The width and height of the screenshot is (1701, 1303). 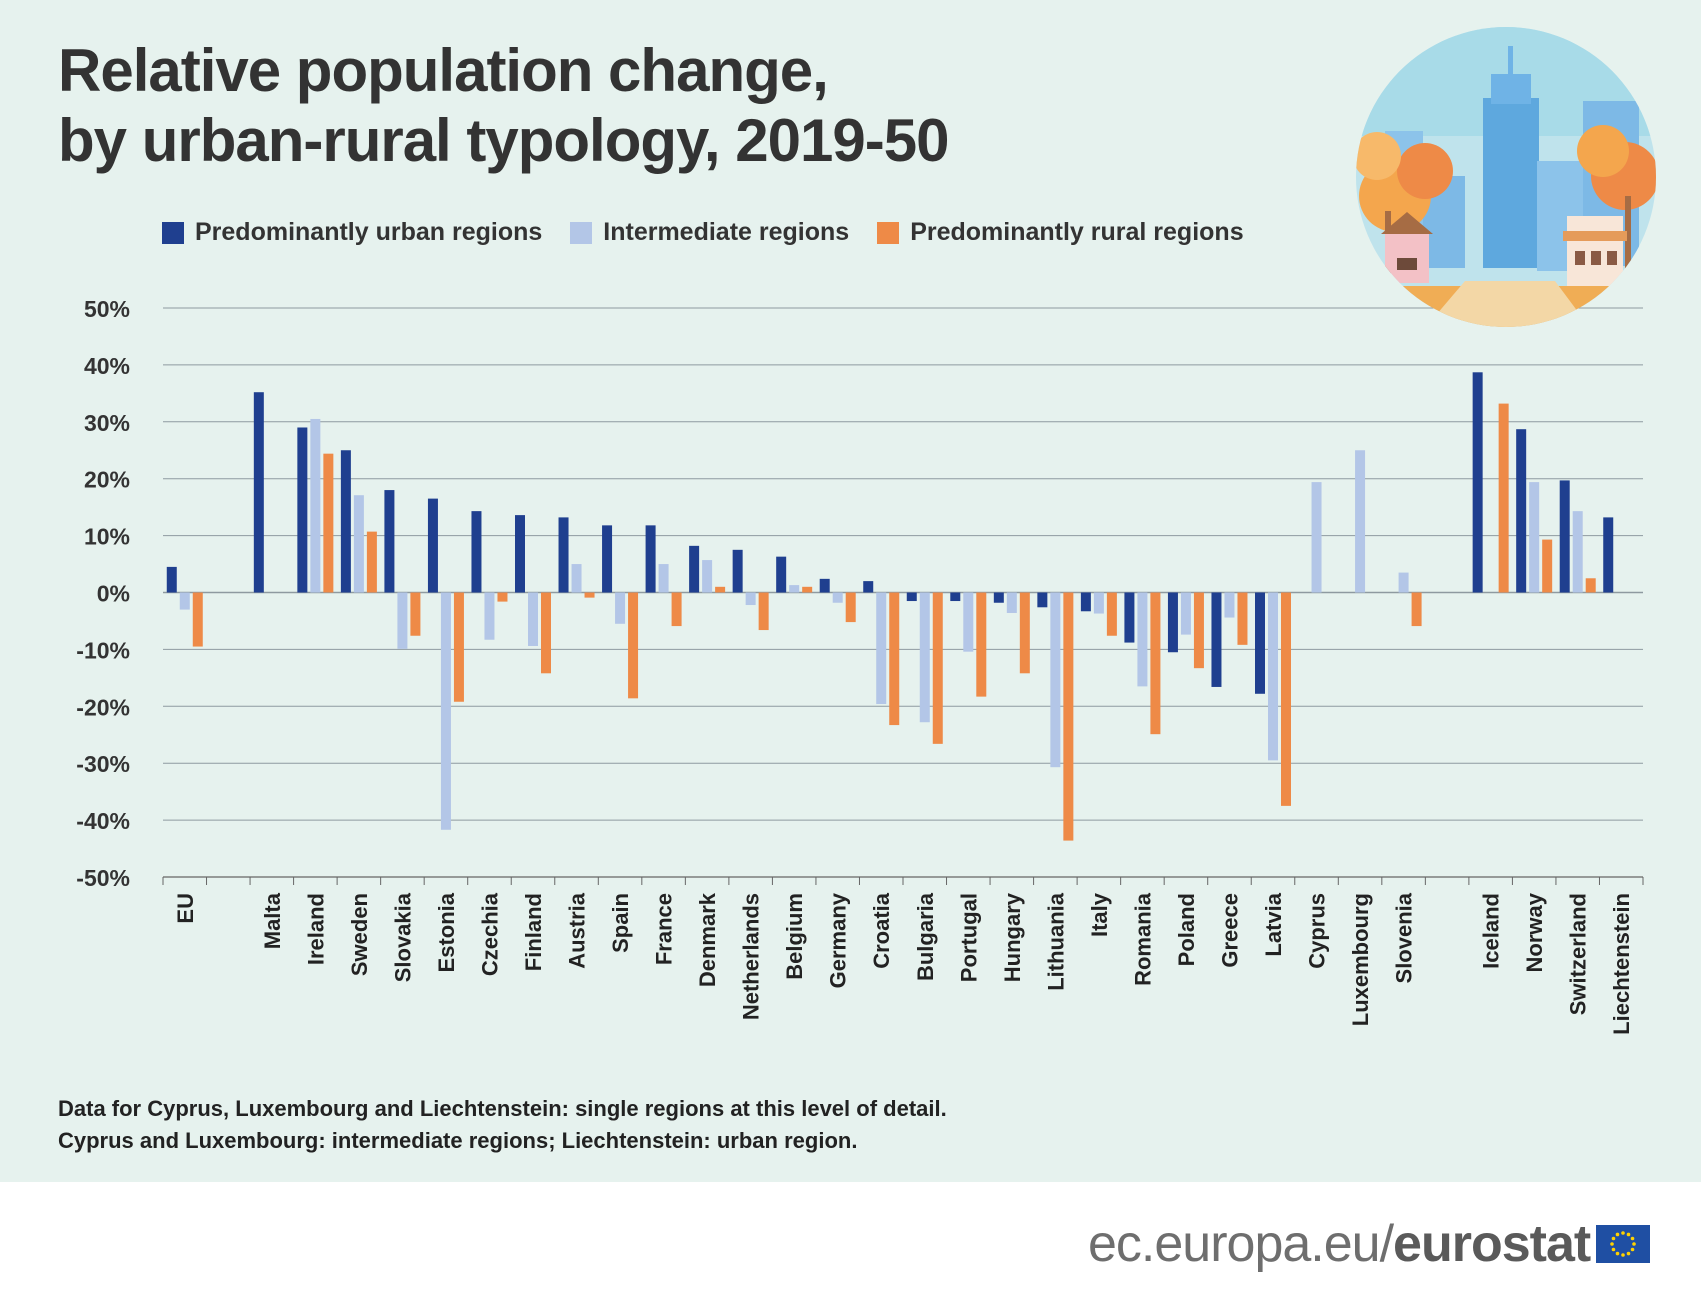 I want to click on x-tick-label: Croatia, so click(x=881, y=930).